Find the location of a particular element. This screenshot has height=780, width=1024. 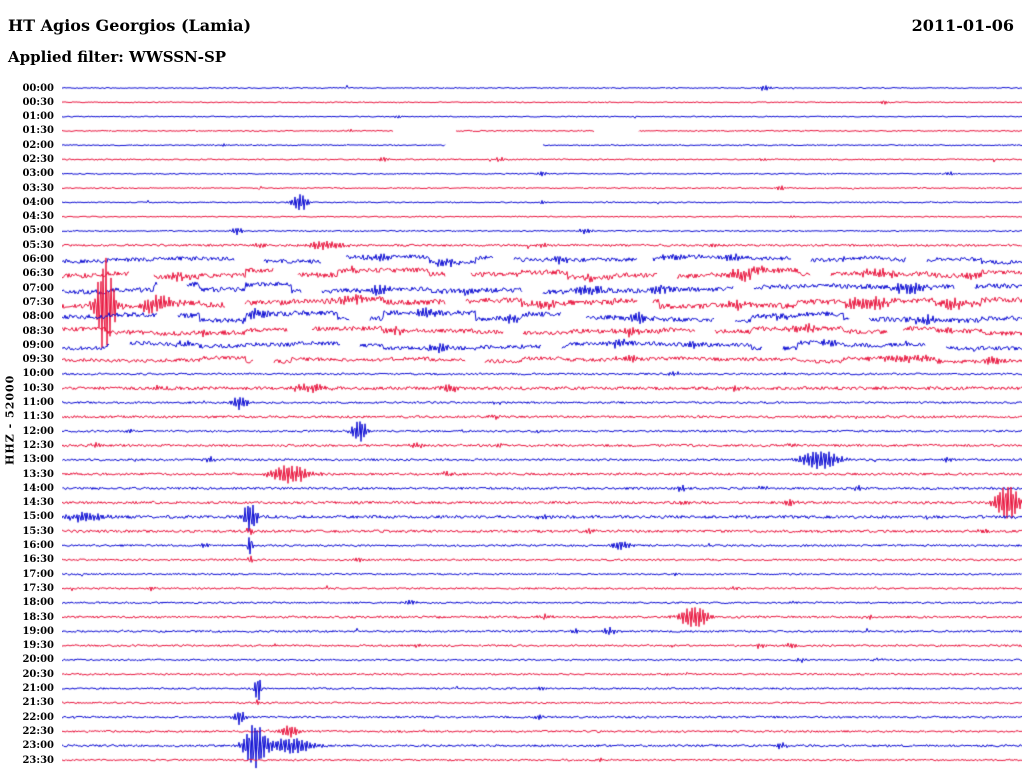

time-label: 14:30 is located at coordinates (38, 503).